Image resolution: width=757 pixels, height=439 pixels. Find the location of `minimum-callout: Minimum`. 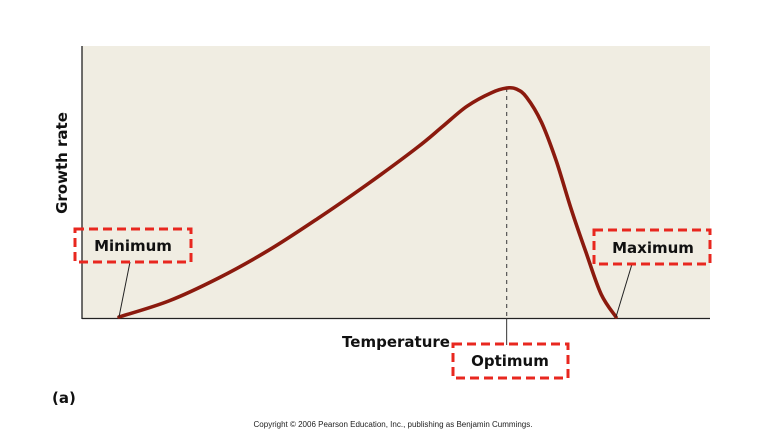

minimum-callout: Minimum is located at coordinates (133, 245).